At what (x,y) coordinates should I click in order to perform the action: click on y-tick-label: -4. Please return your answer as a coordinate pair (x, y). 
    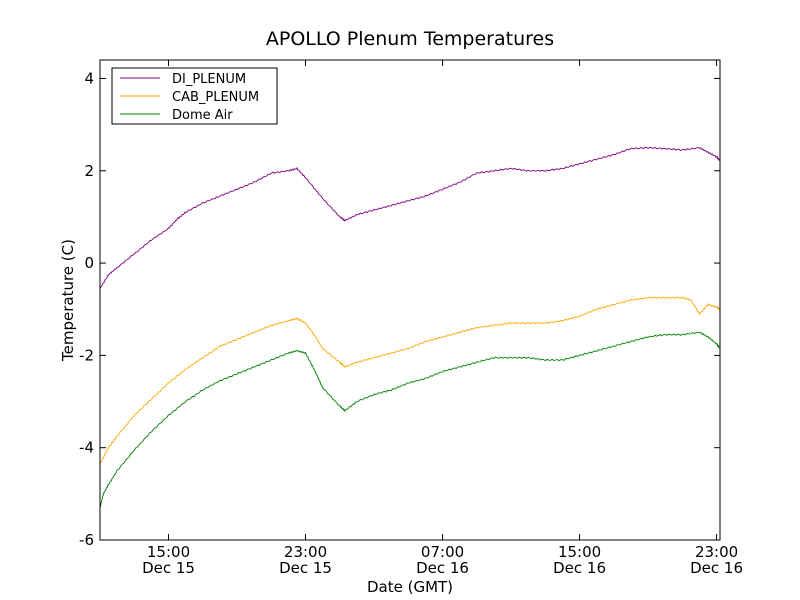
    Looking at the image, I should click on (86, 448).